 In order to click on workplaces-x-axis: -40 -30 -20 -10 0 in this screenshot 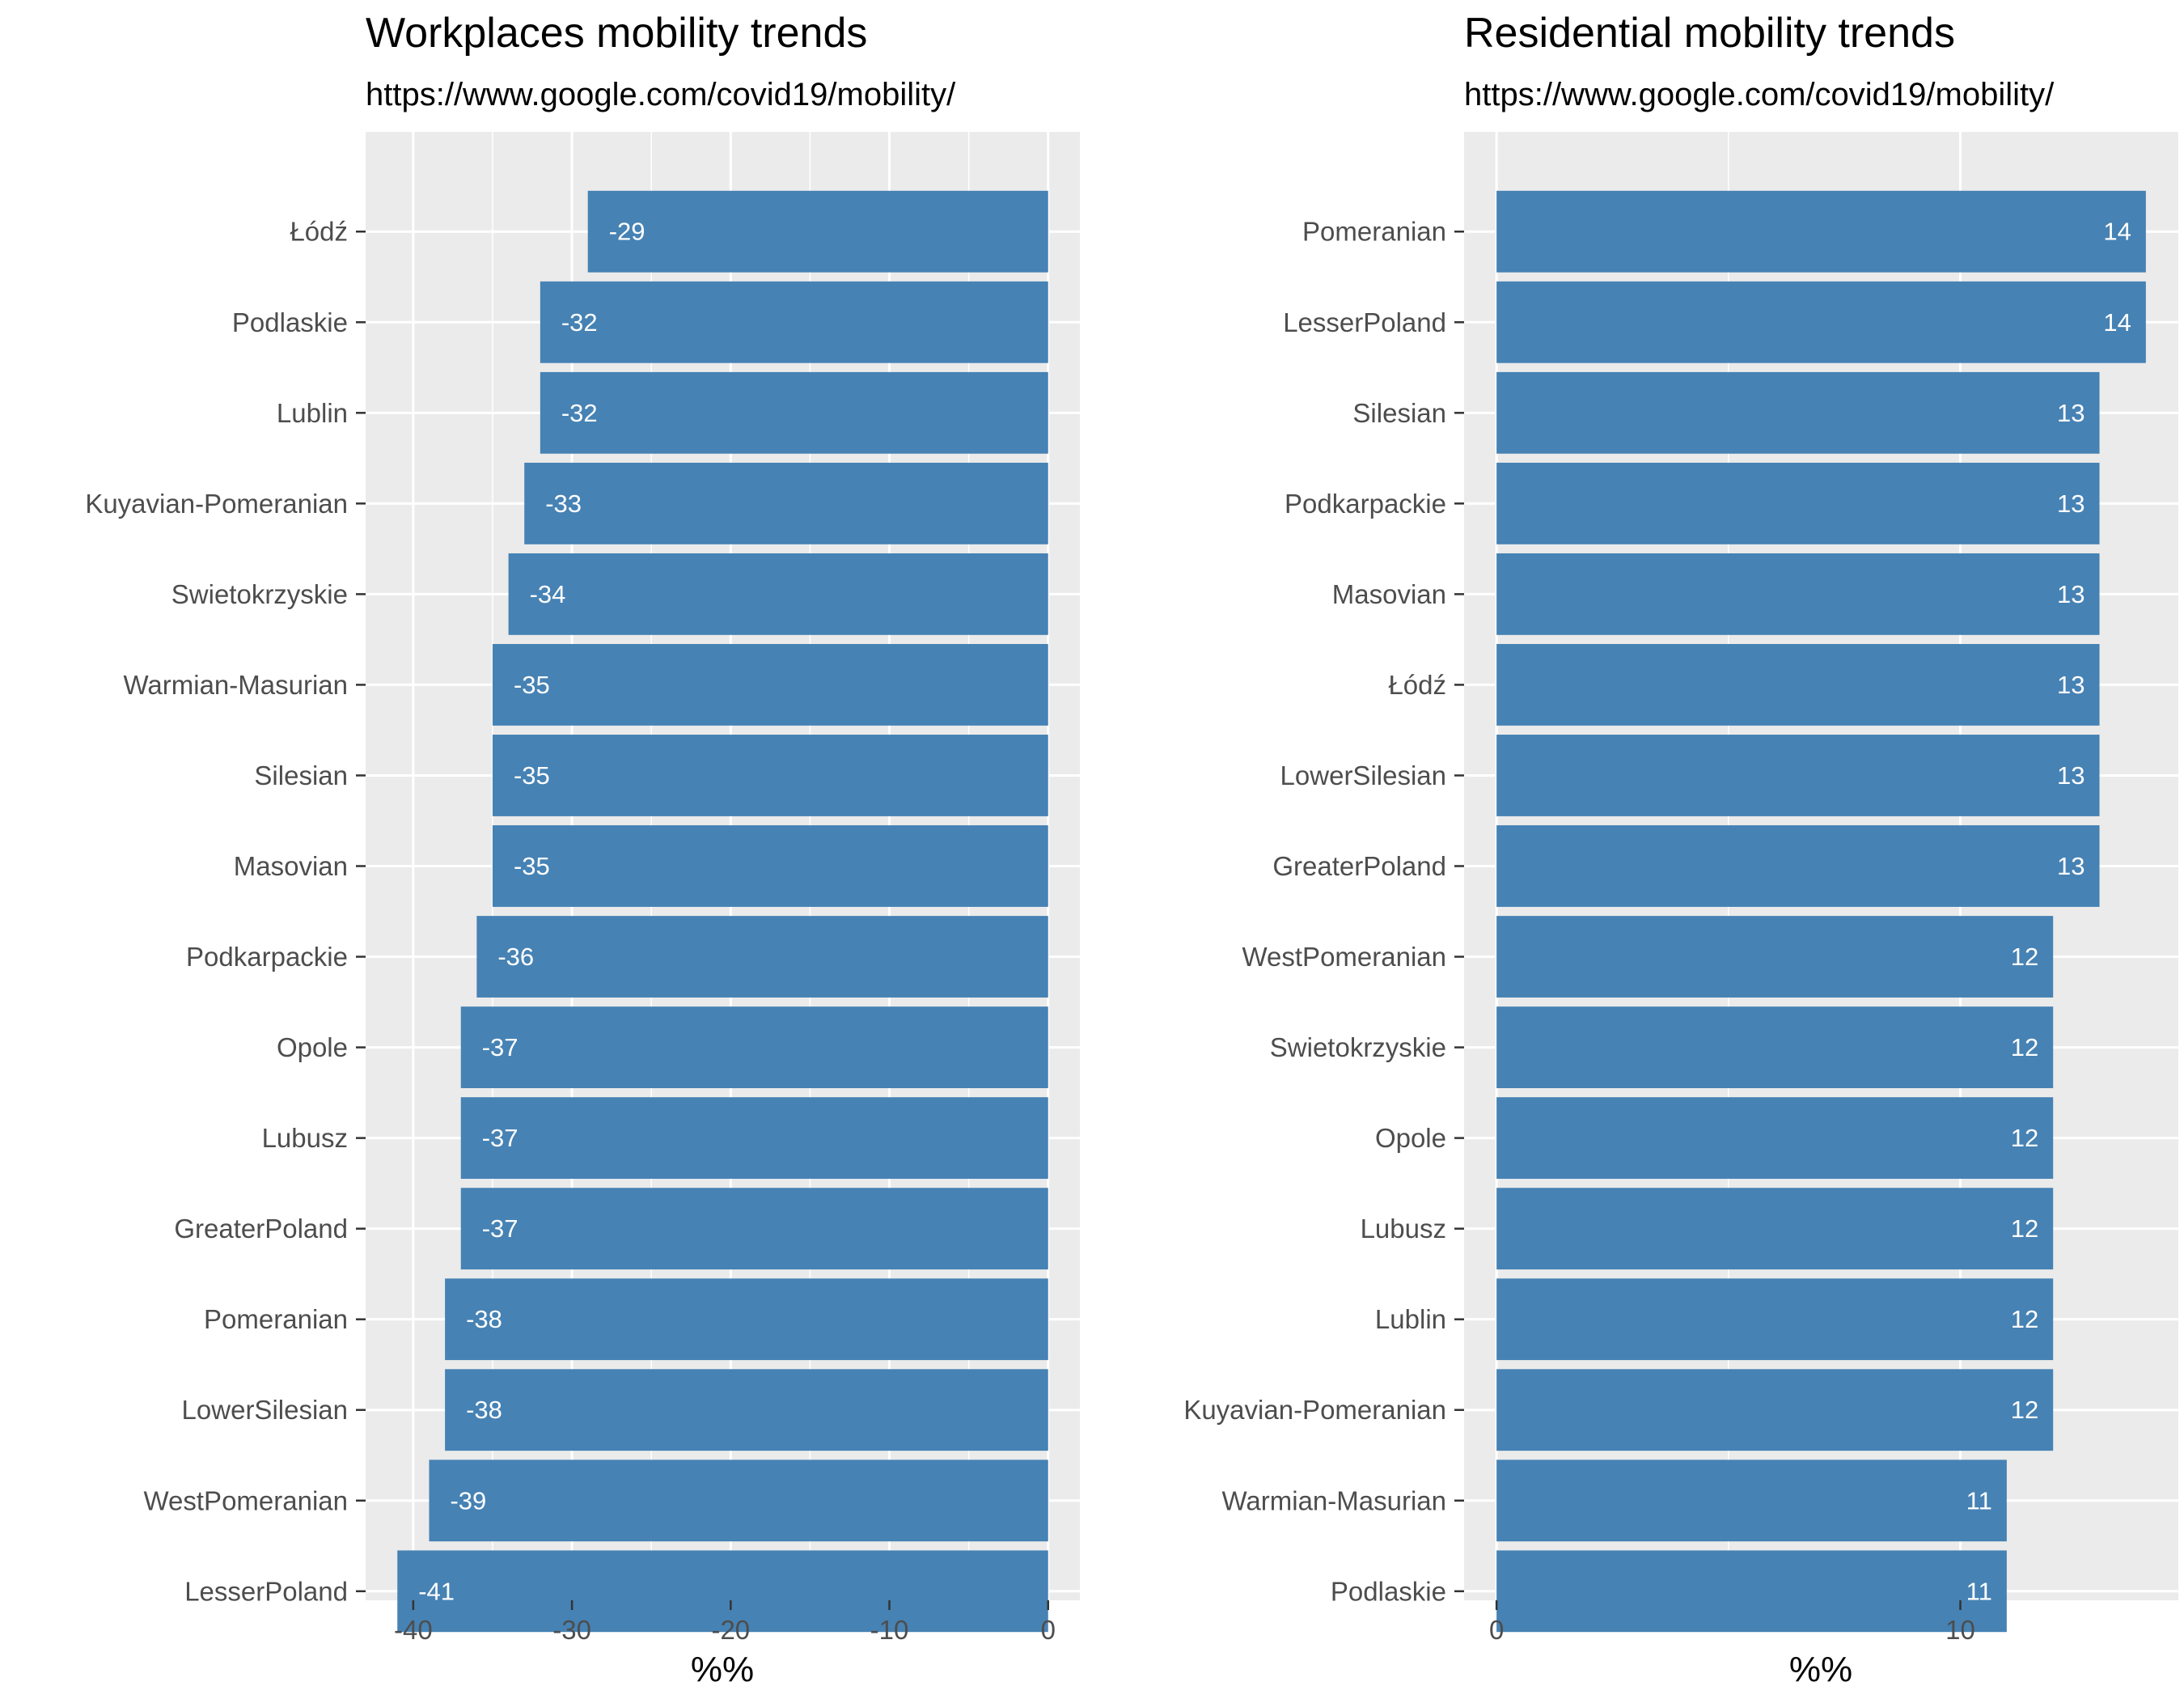, I will do `click(725, 1622)`.